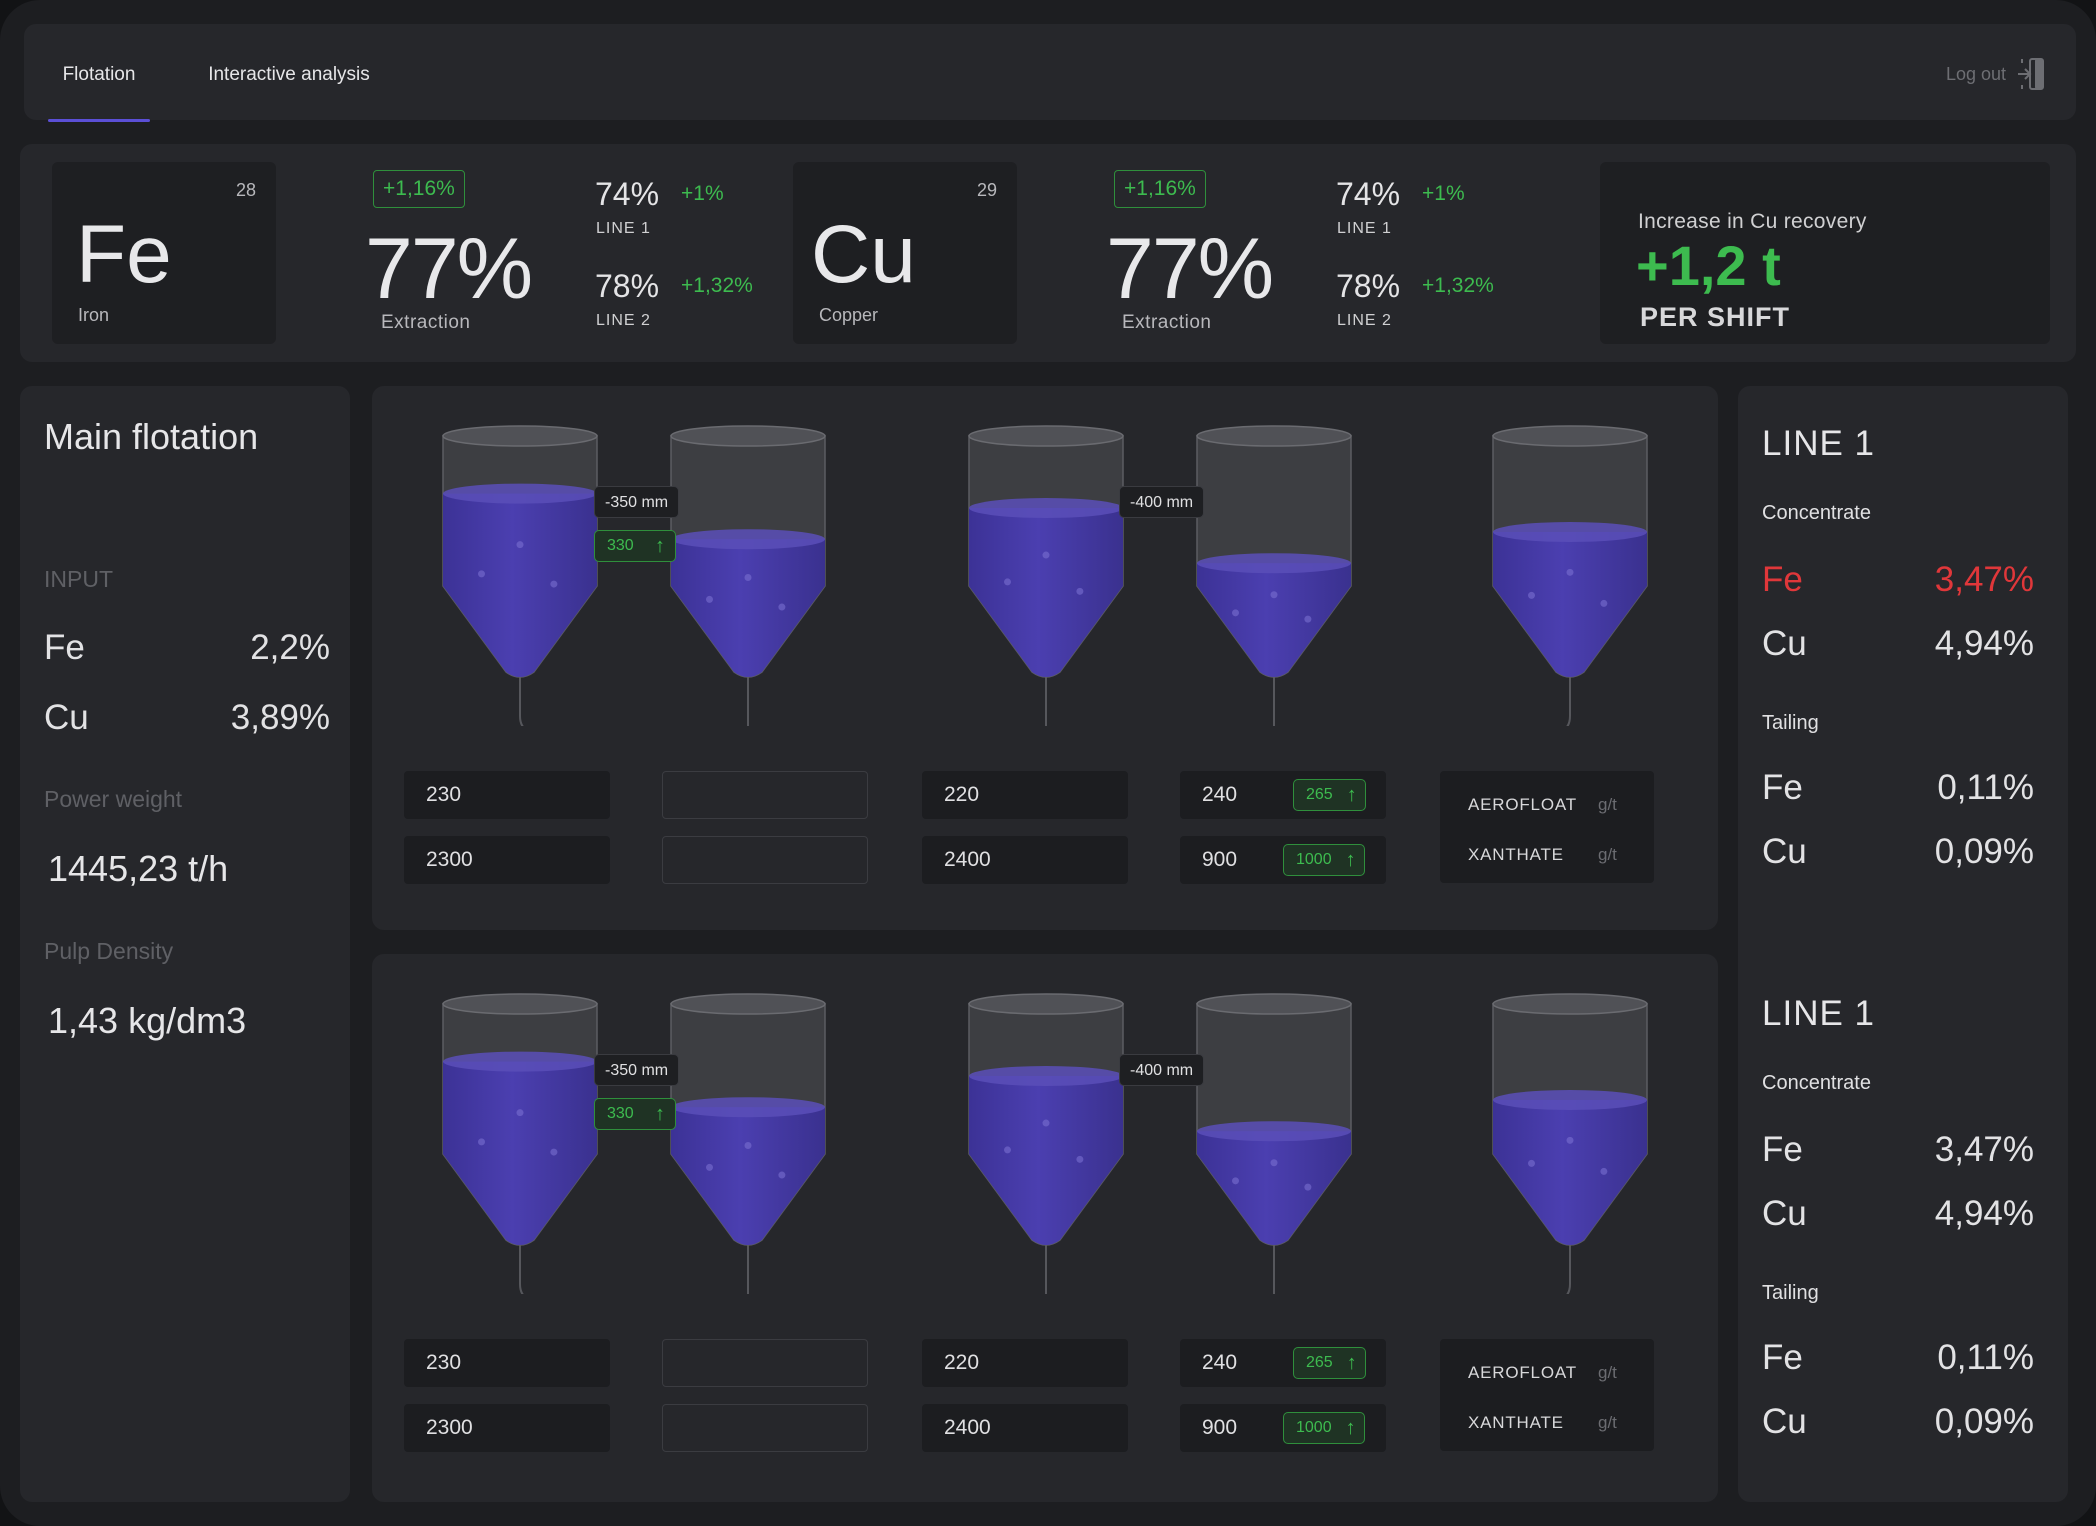  I want to click on concentrate-label: Concentrate, so click(1816, 513).